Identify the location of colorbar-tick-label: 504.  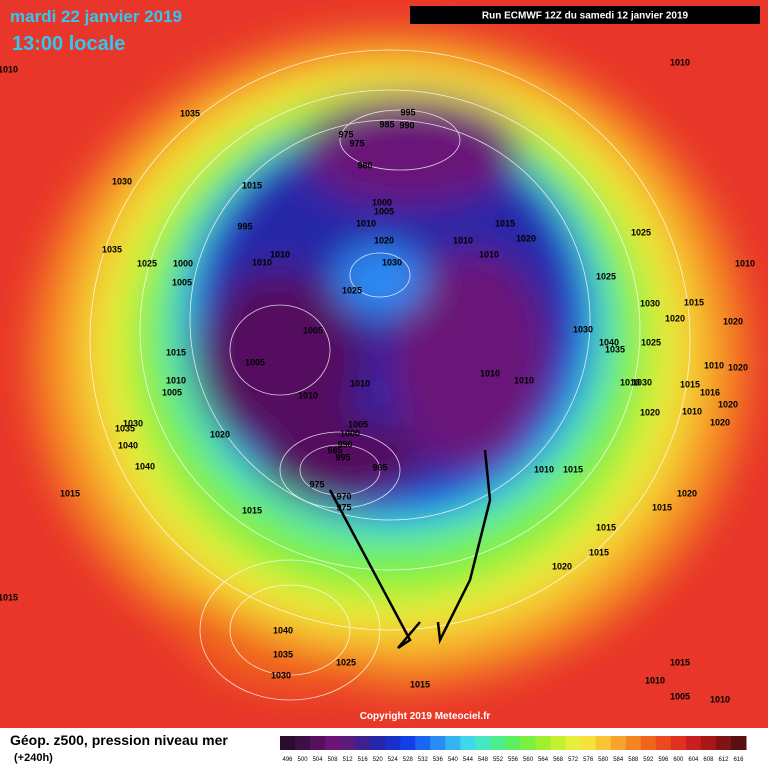
(318, 760).